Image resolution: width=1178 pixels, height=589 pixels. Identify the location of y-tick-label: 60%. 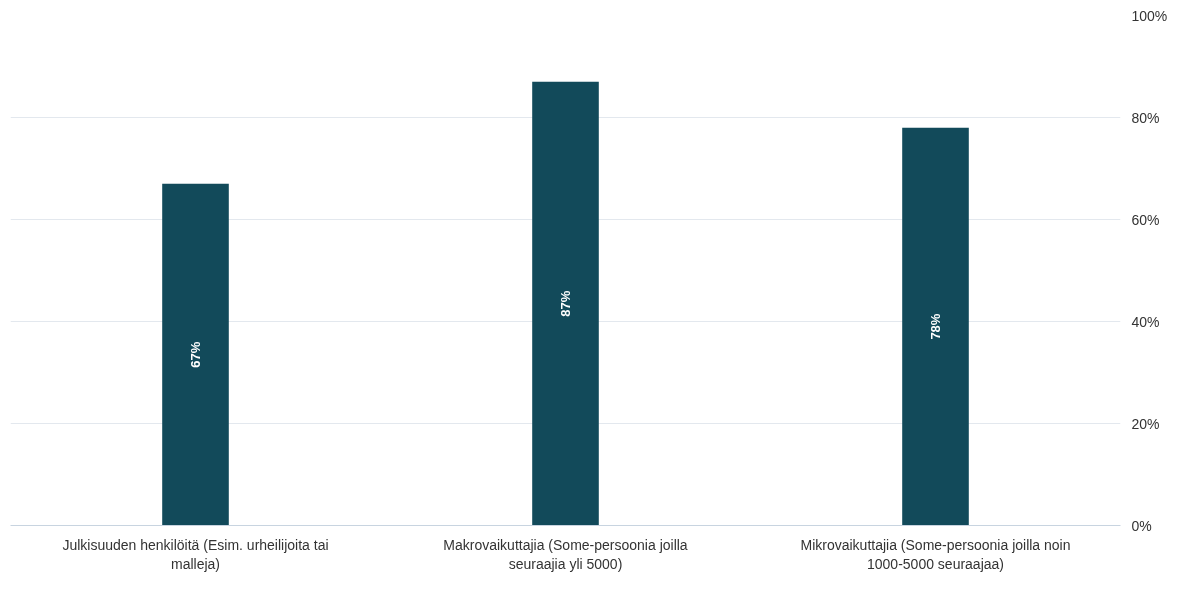
(1145, 219).